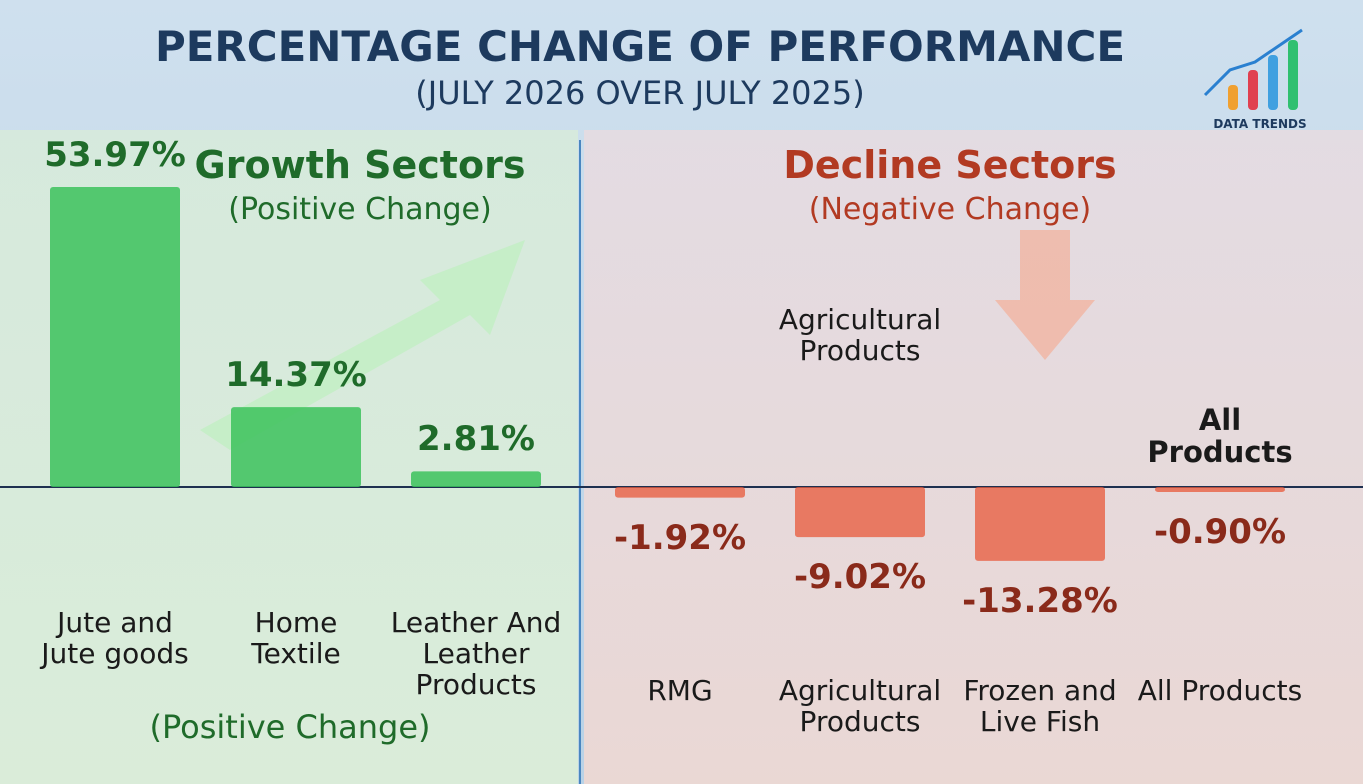 Image resolution: width=1363 pixels, height=784 pixels. I want to click on logo-icon, so click(1253, 69).